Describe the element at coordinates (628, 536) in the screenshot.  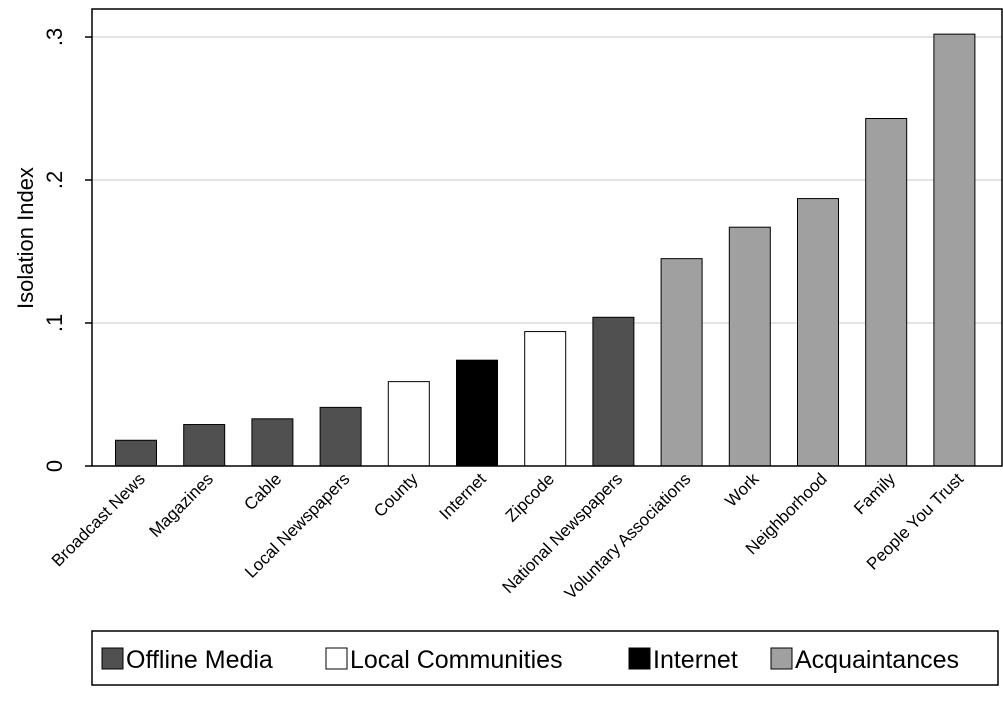
I see `x-tick-label: Voluntary Associations` at that location.